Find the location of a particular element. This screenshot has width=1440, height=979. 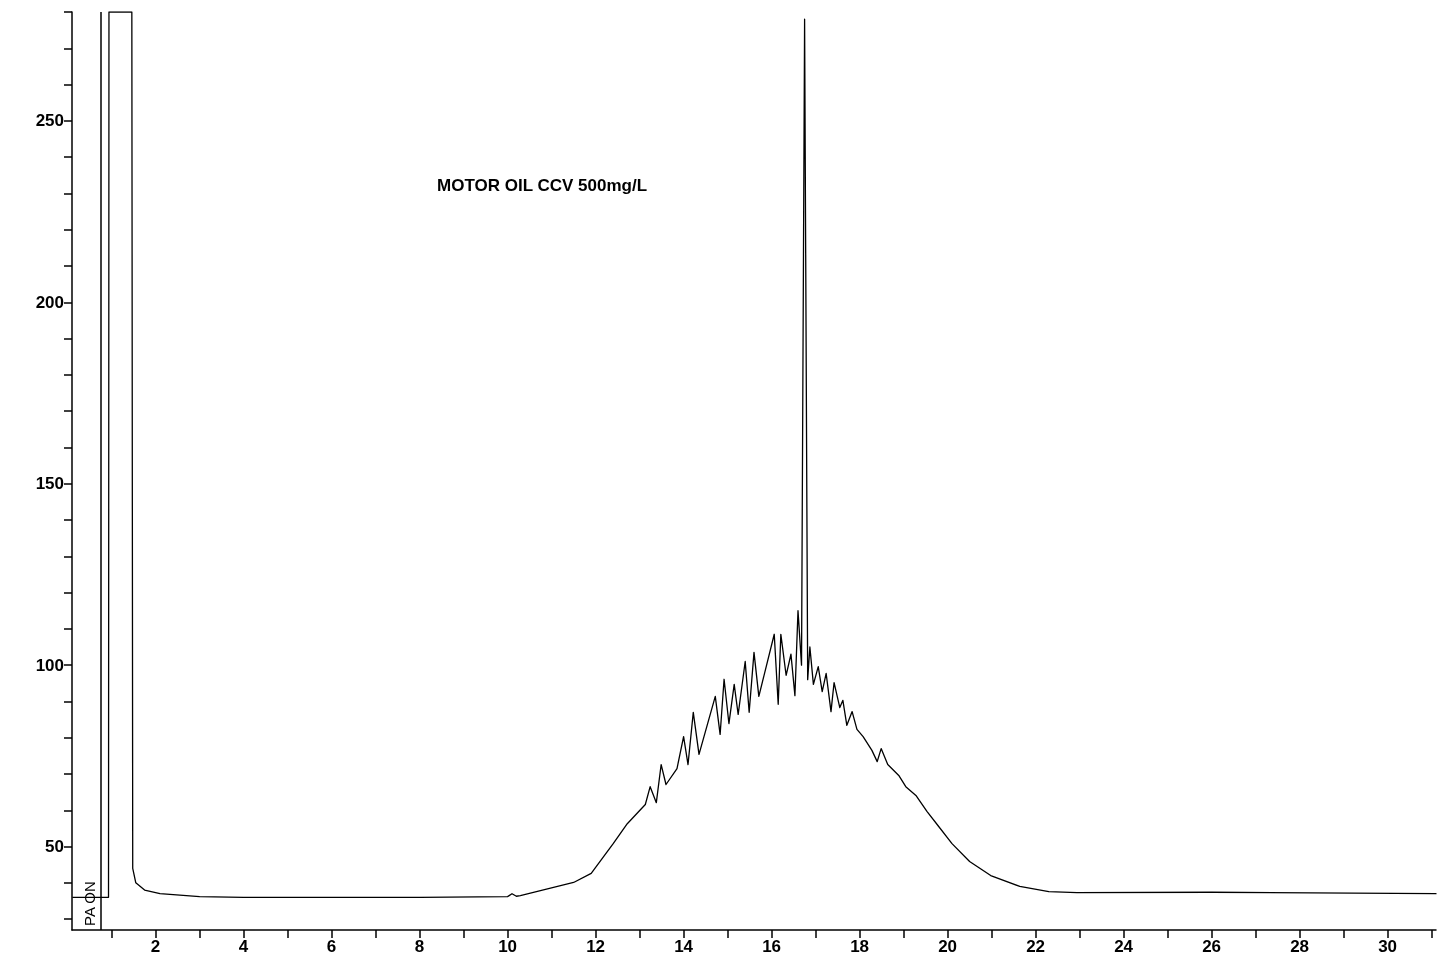

x-tick-label: 24 is located at coordinates (1124, 946).